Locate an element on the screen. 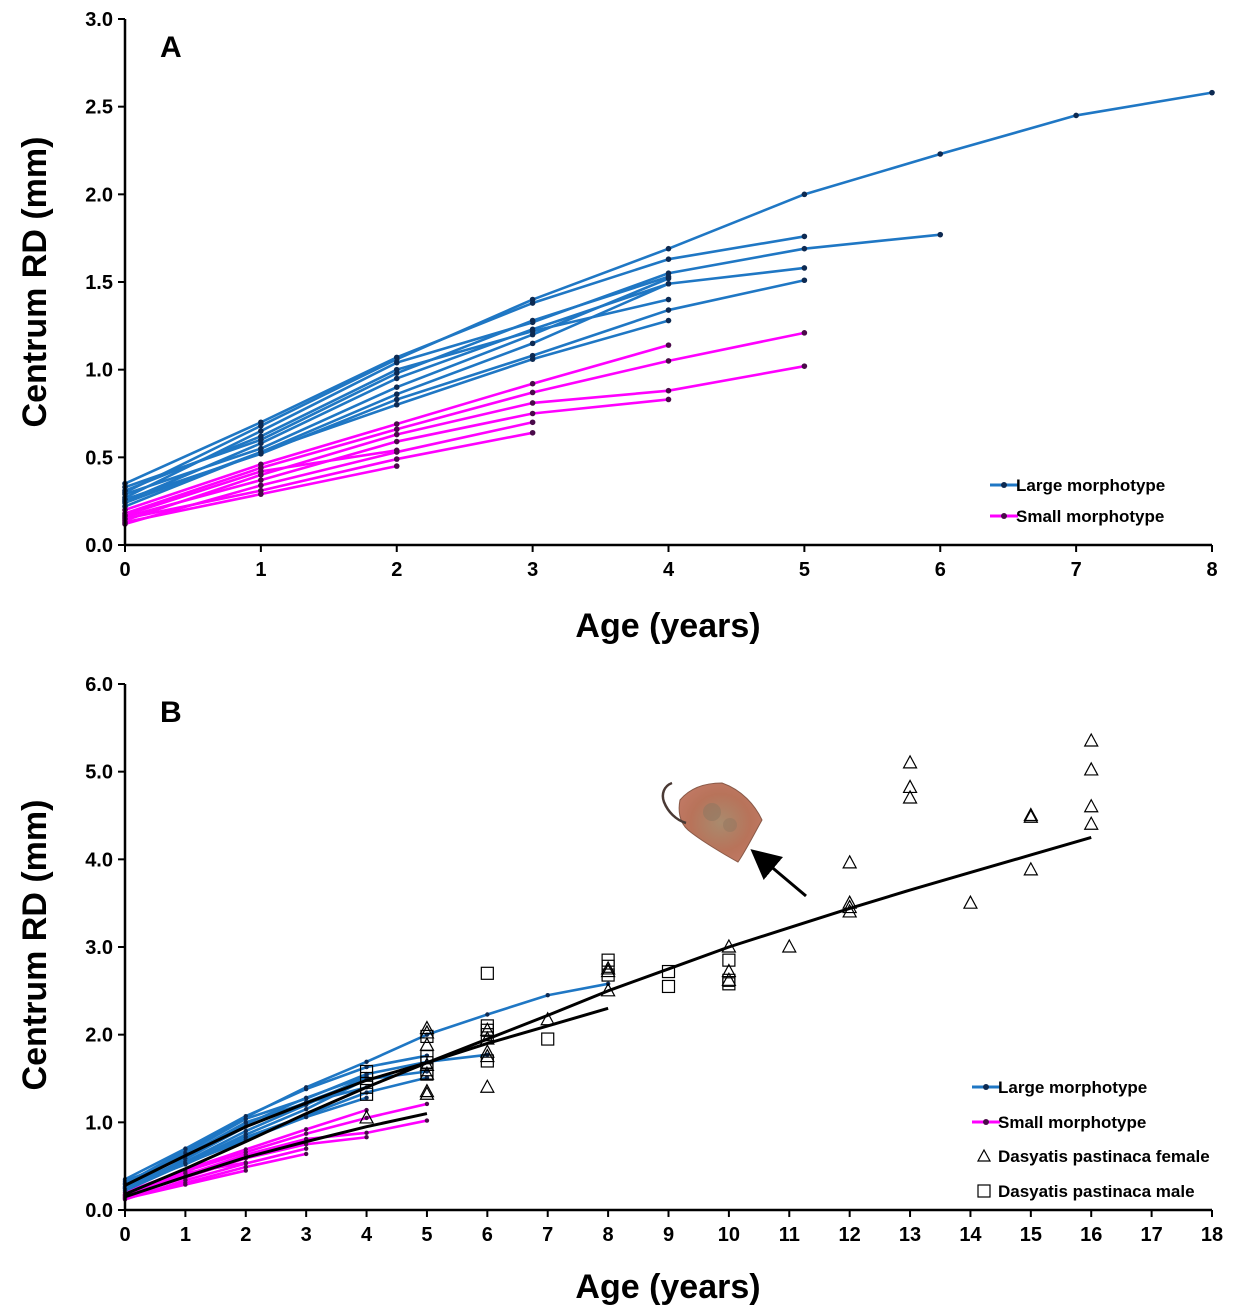  panel-b-x-tick-label: 13 is located at coordinates (910, 1235).